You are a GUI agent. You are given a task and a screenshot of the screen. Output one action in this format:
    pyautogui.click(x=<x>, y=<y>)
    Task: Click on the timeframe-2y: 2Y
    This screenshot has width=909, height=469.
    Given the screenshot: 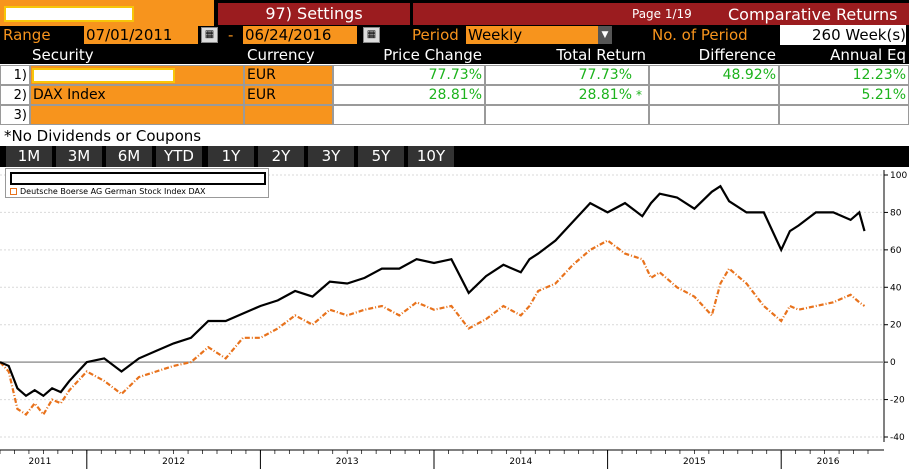 What is the action you would take?
    pyautogui.click(x=281, y=156)
    